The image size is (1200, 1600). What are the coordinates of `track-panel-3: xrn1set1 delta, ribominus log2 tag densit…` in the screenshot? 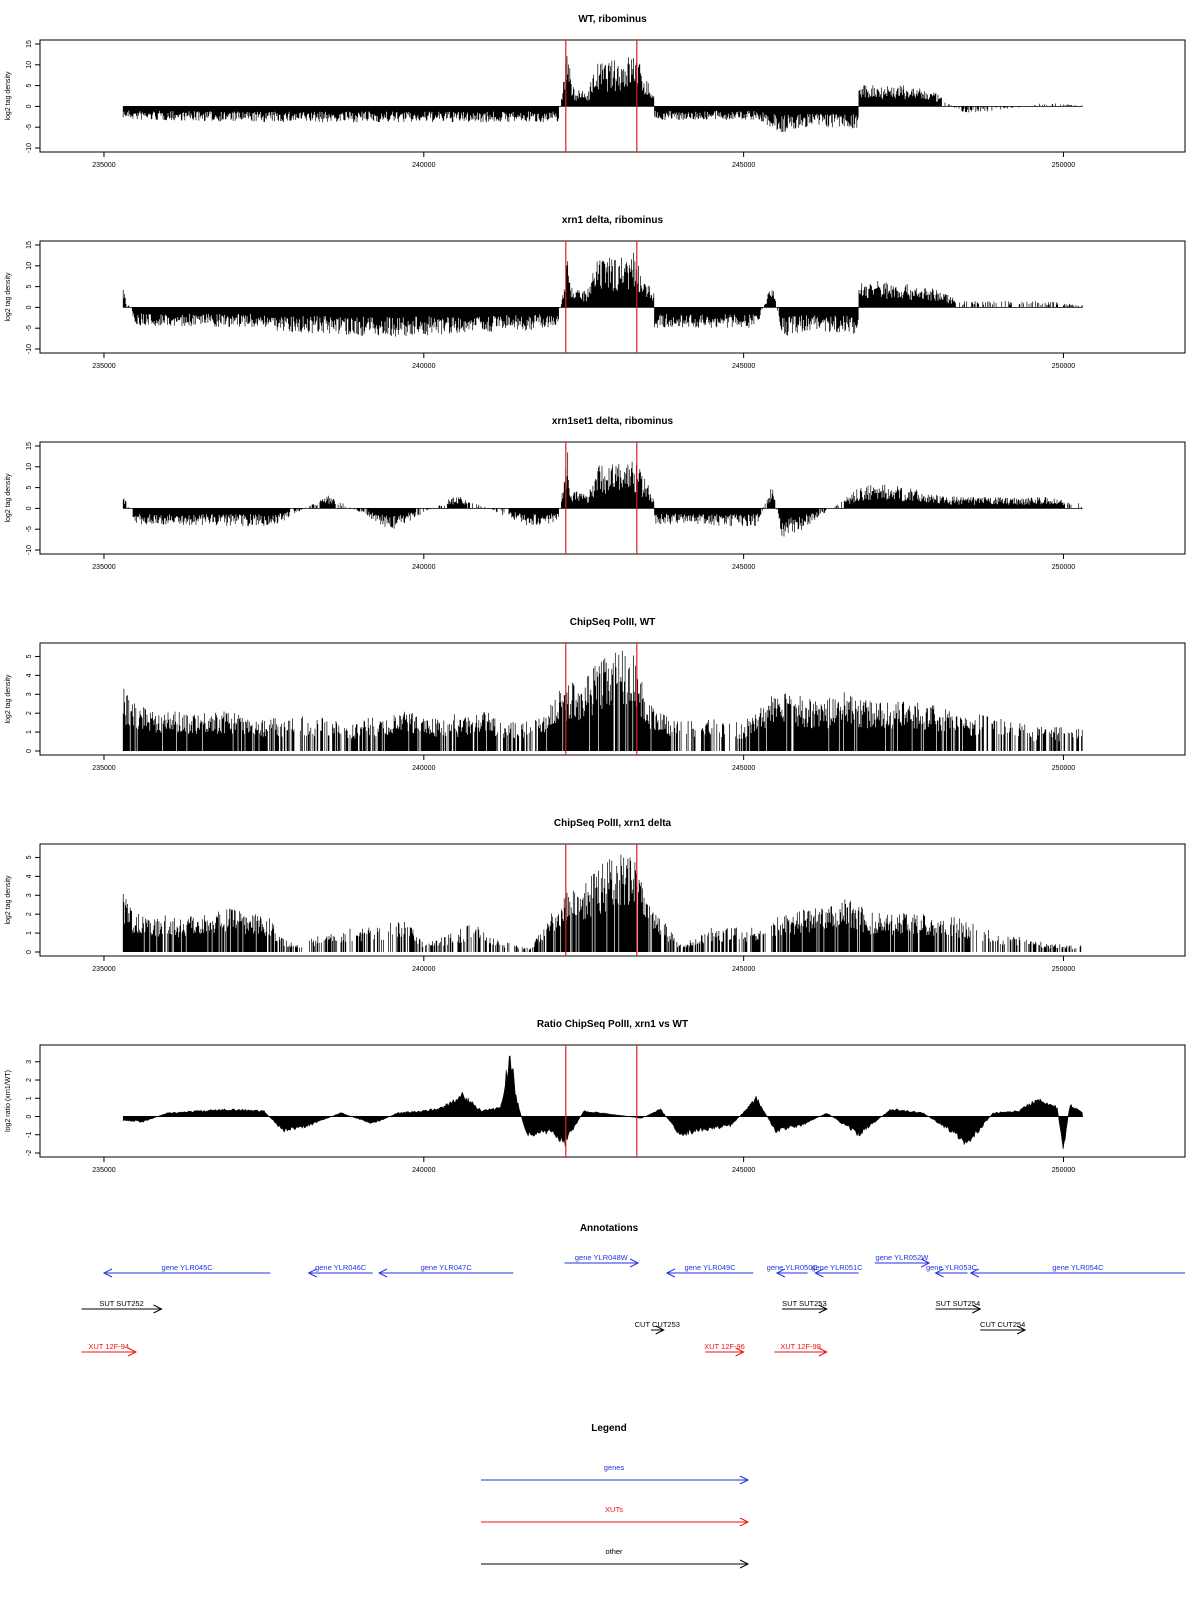 It's located at (595, 493).